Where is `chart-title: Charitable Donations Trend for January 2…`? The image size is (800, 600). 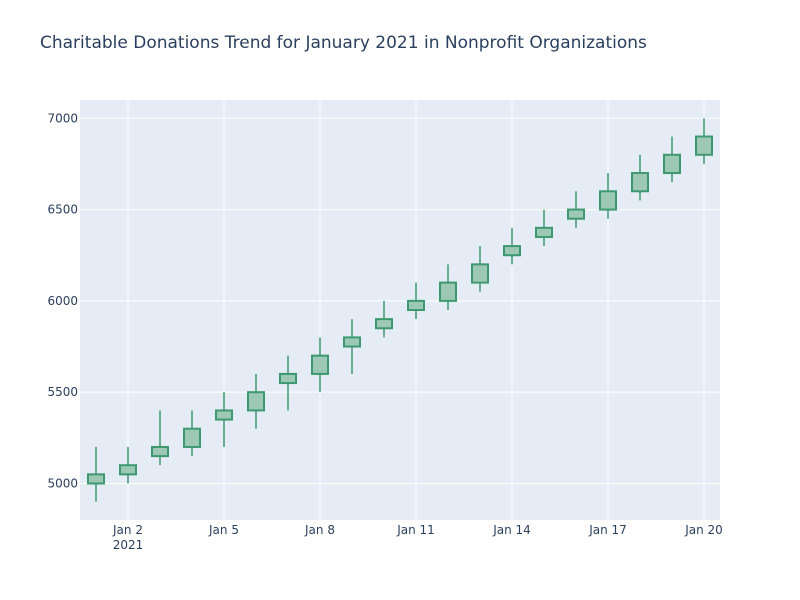
chart-title: Charitable Donations Trend for January 2… is located at coordinates (343, 43).